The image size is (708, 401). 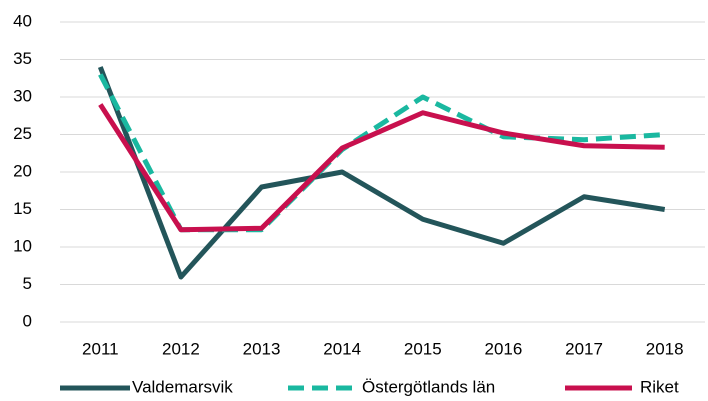 I want to click on y-tick-label: 10, so click(x=22, y=245).